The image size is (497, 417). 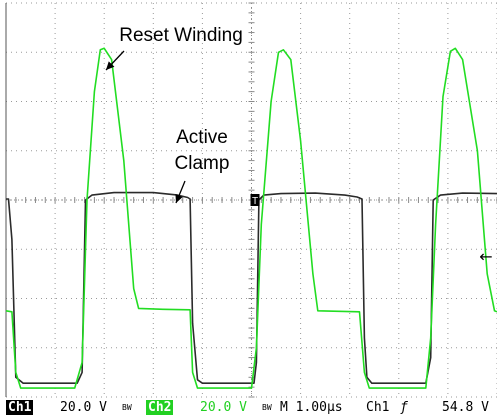 What do you see at coordinates (179, 198) in the screenshot?
I see `active-clamp-arrow-icon-head` at bounding box center [179, 198].